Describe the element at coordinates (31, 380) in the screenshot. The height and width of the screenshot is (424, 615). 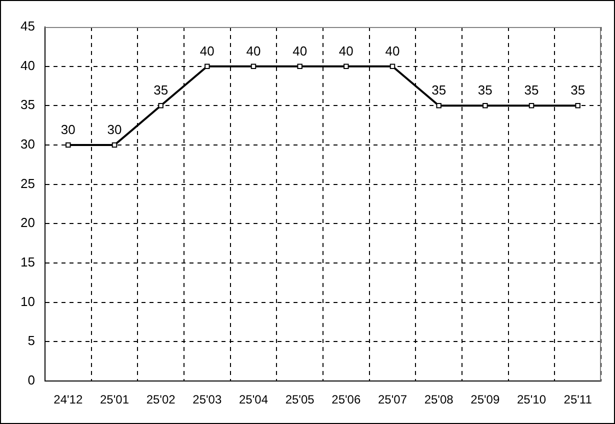
I see `y-tick-label: 0` at that location.